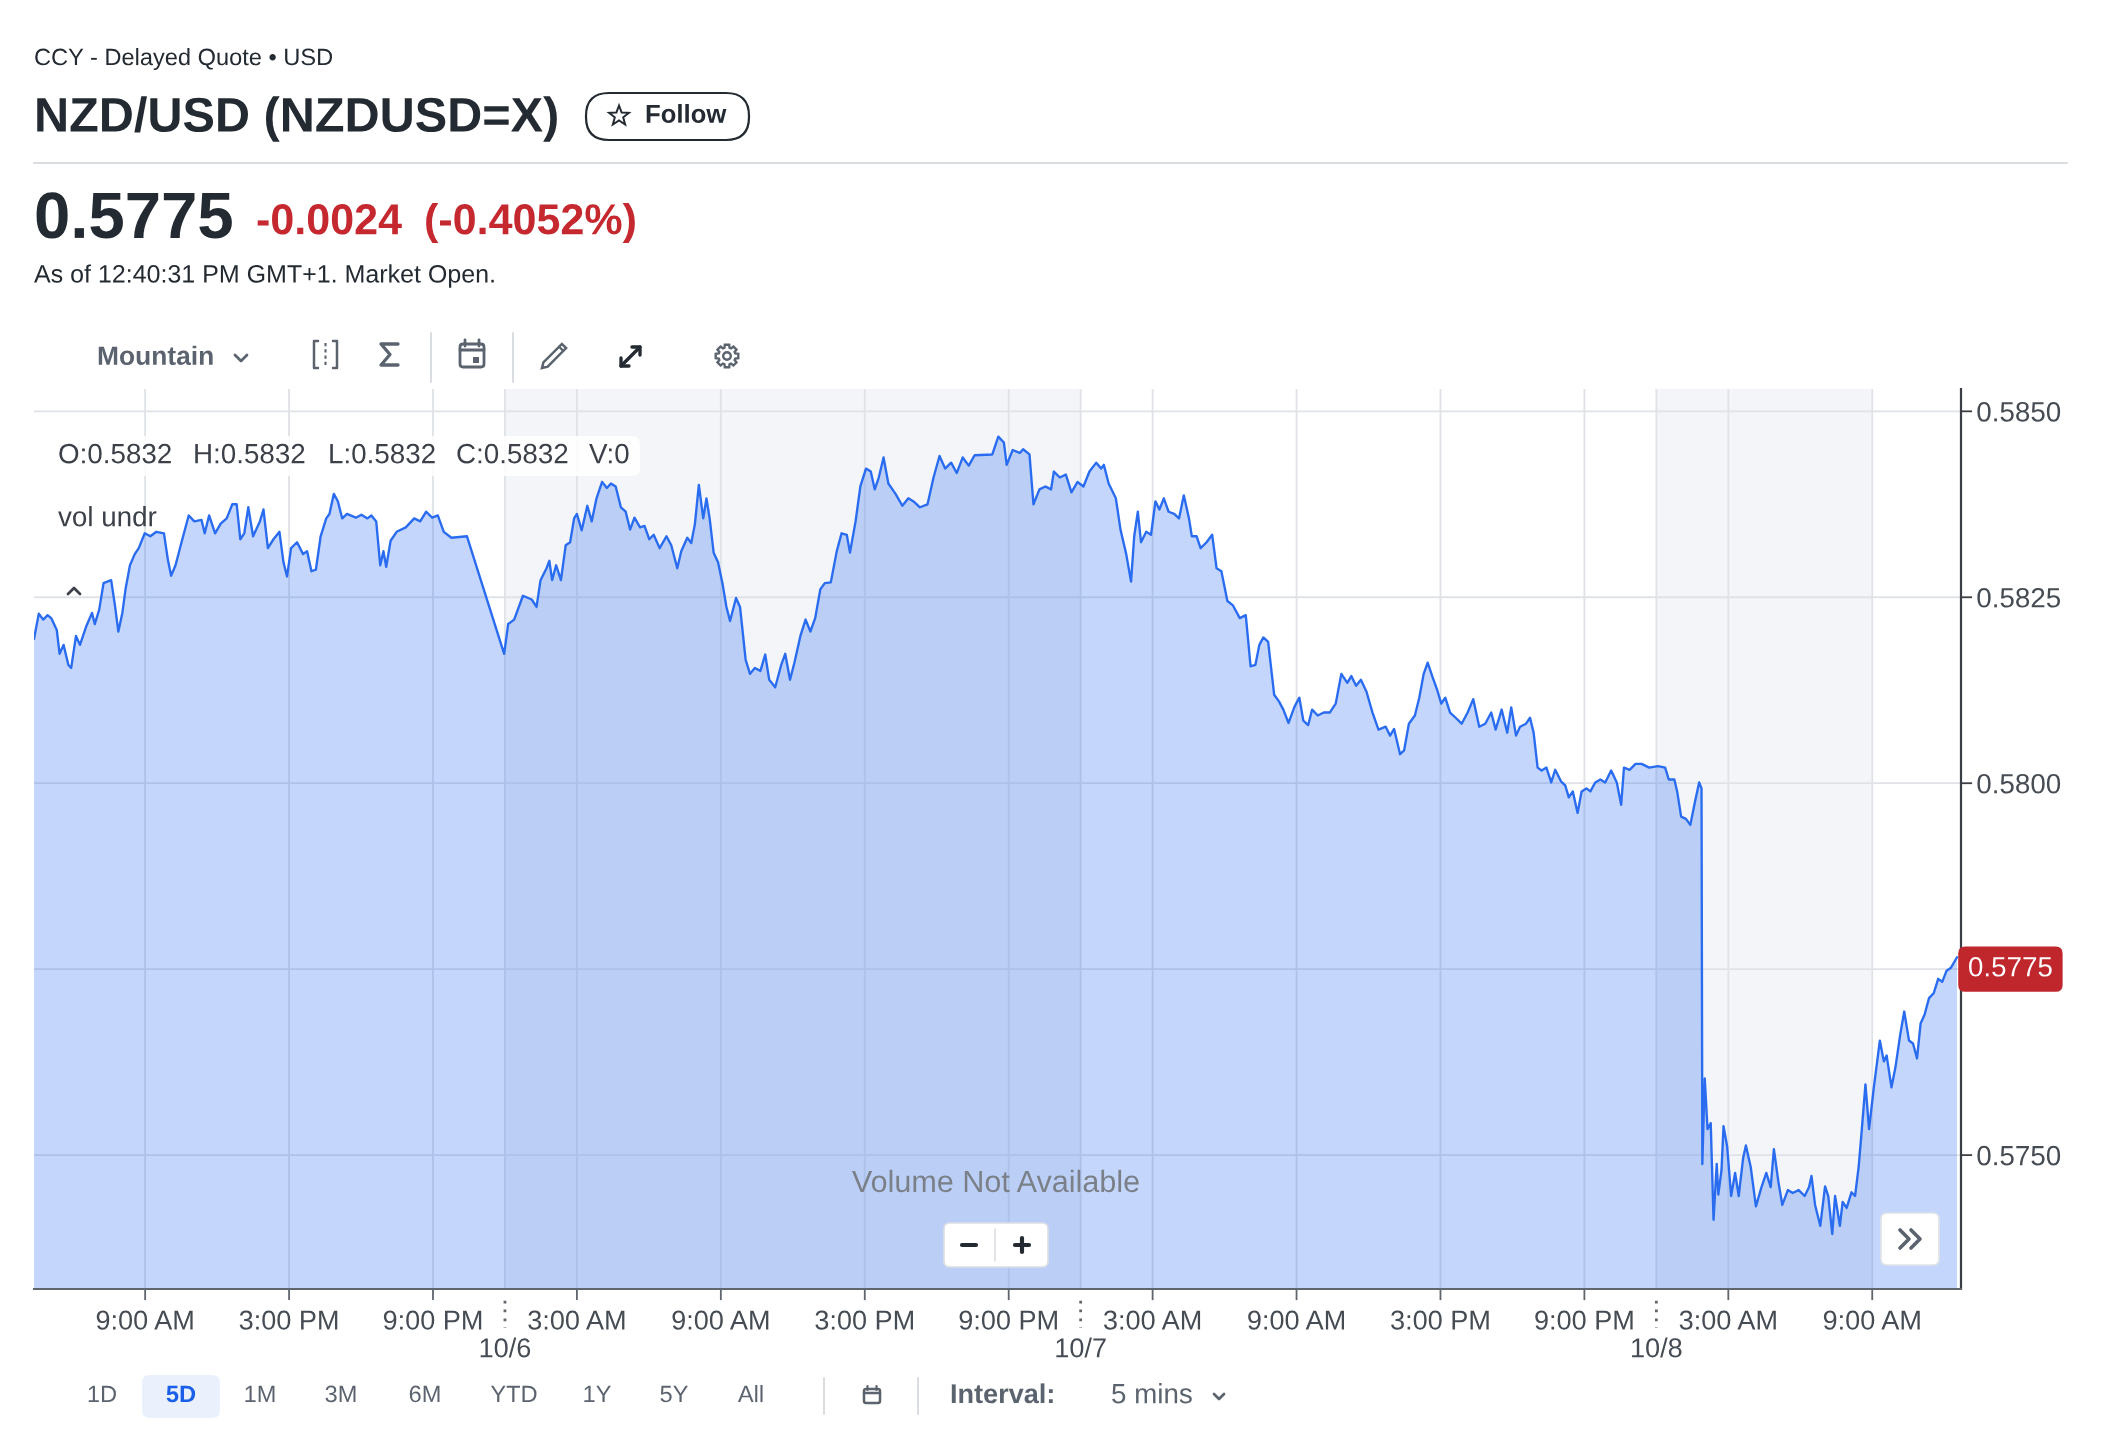 This screenshot has width=2114, height=1432. I want to click on annotation: L:0.5832, so click(382, 453).